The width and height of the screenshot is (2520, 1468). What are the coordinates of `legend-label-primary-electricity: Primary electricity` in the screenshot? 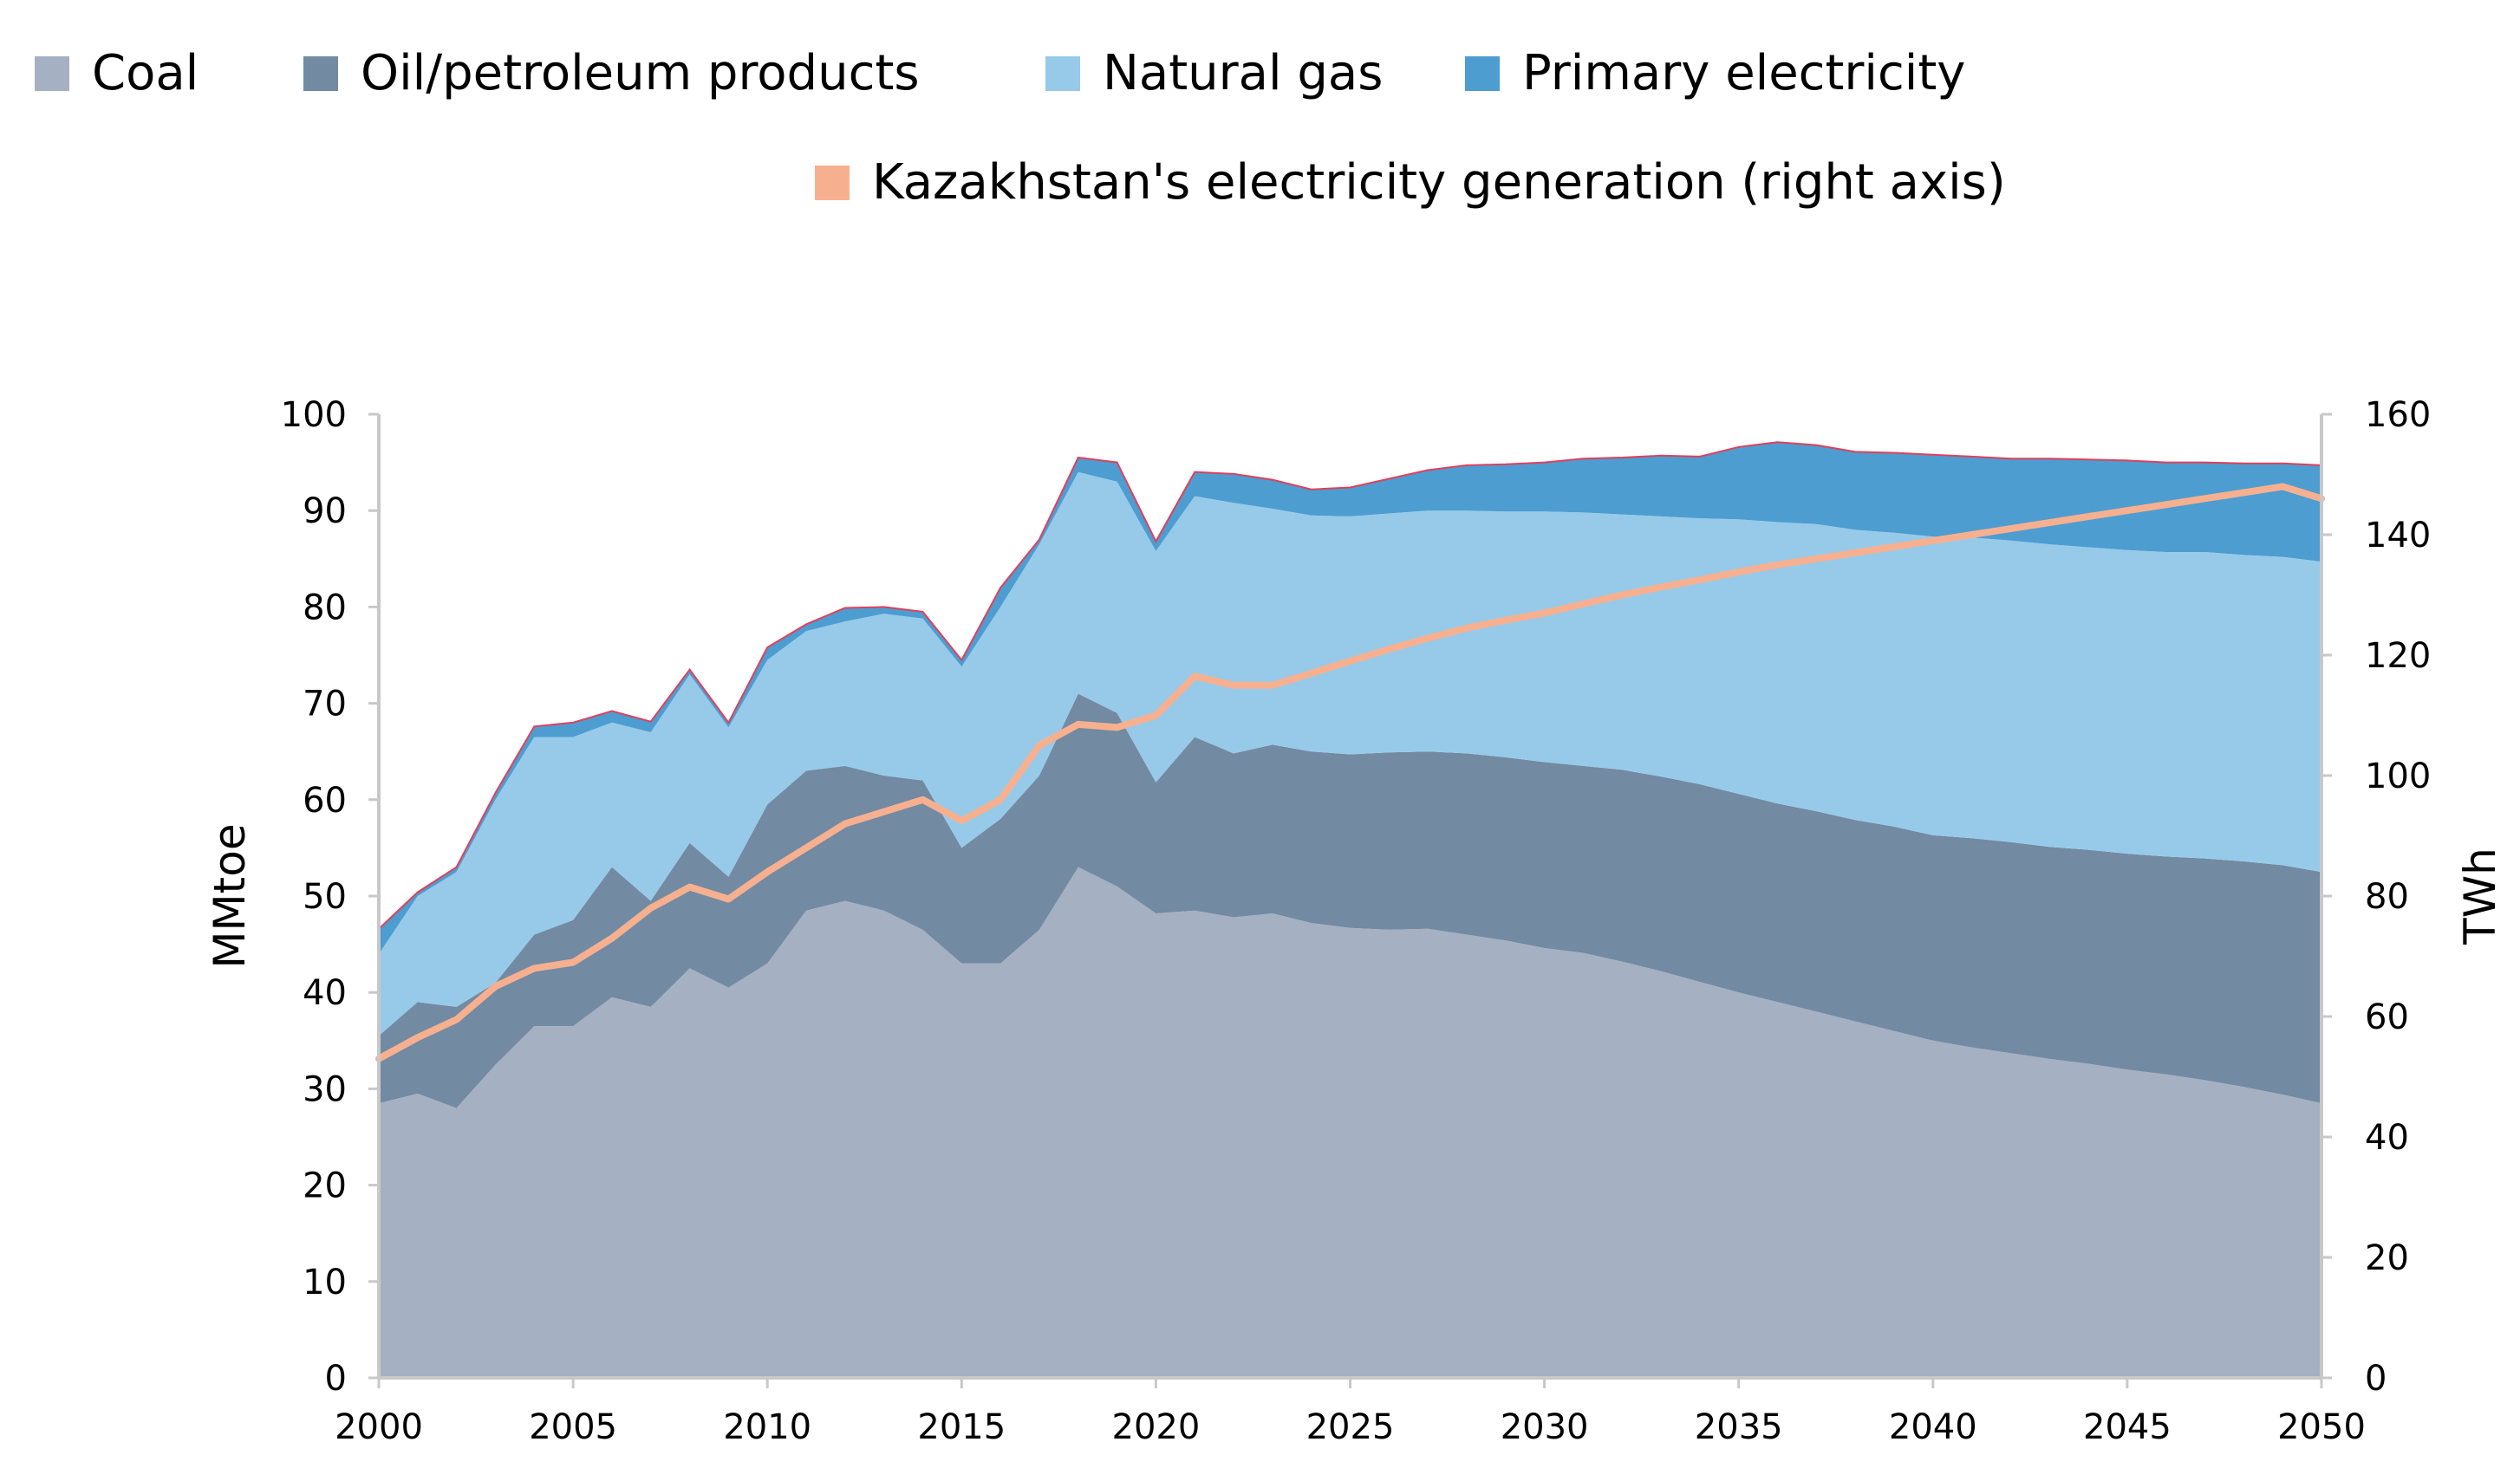 It's located at (1744, 73).